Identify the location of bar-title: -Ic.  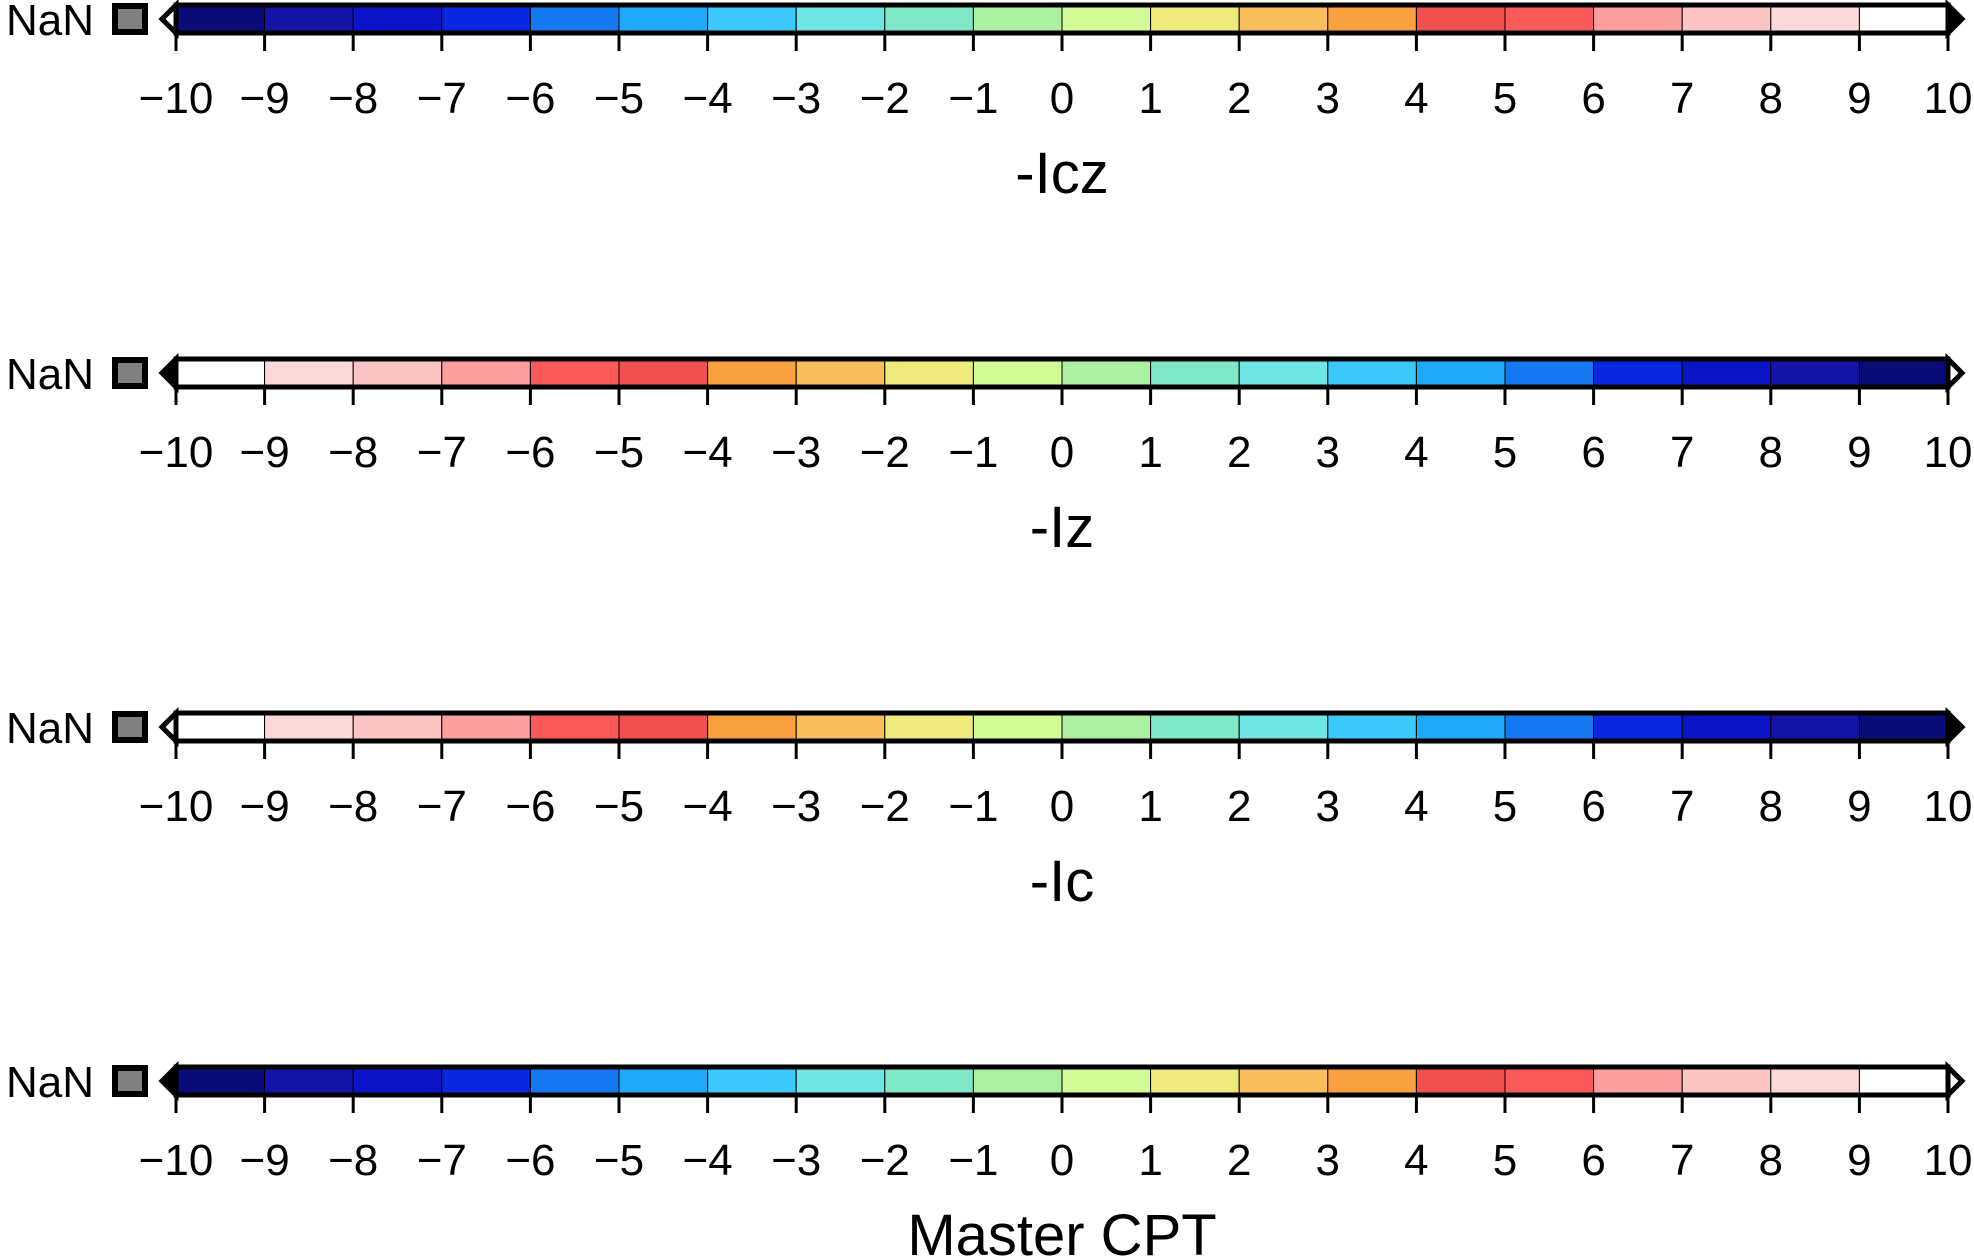
(1062, 881).